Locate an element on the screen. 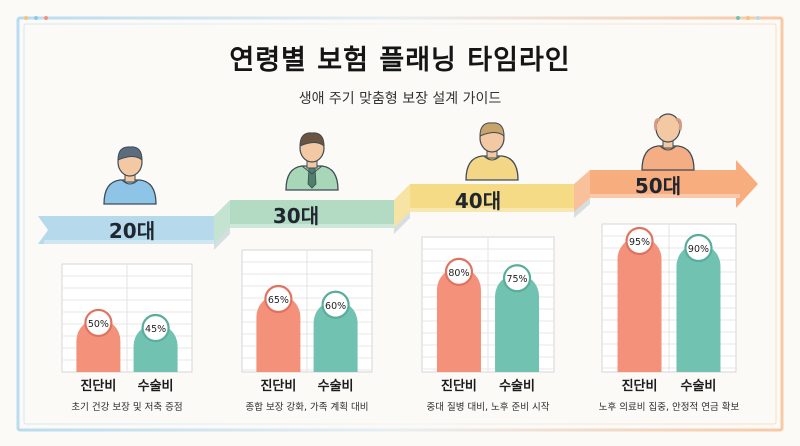 The width and height of the screenshot is (800, 446). value-label: 90% is located at coordinates (698, 249).